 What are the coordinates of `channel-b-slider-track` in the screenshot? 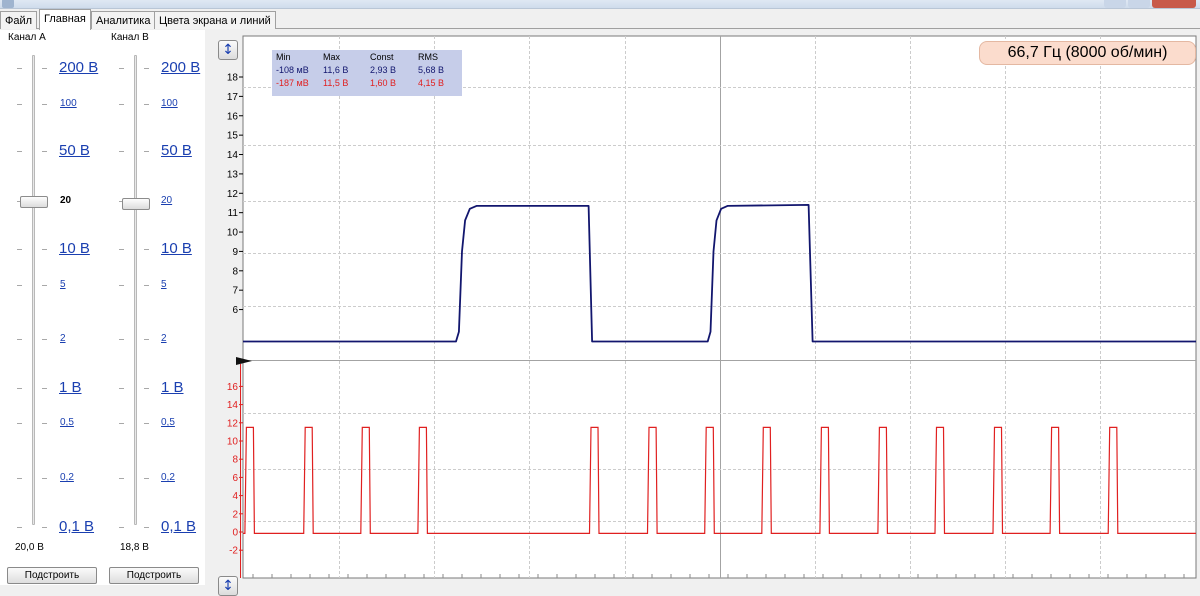 It's located at (135, 290).